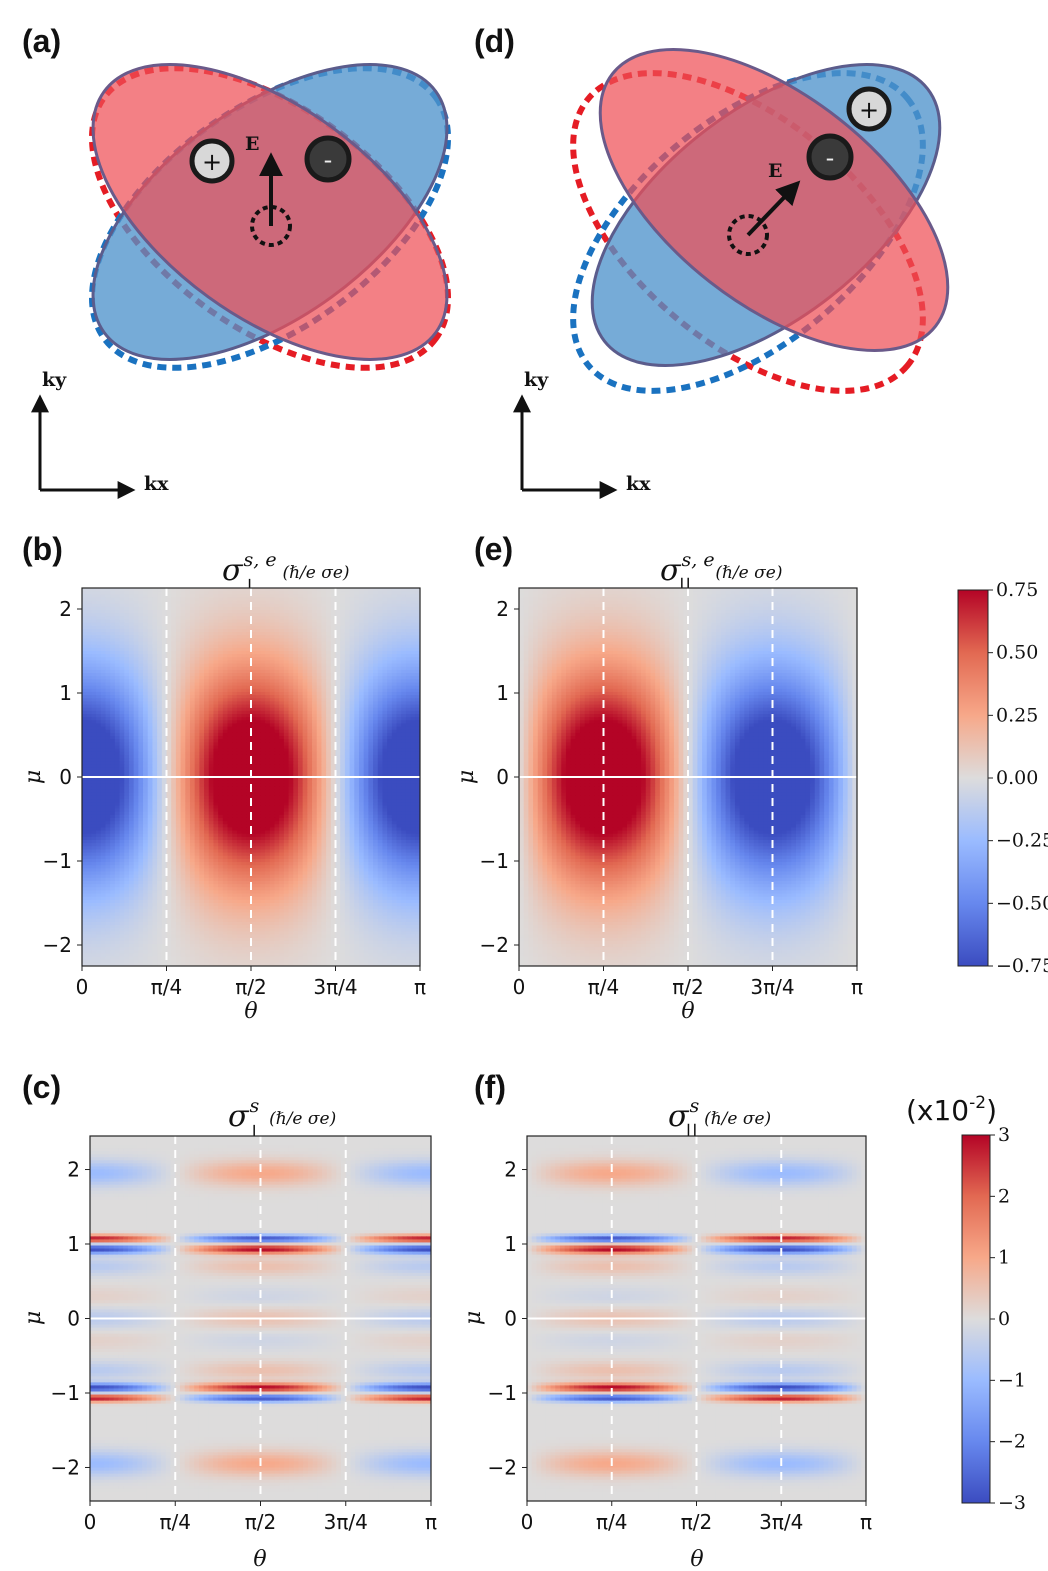 The image size is (1048, 1571). What do you see at coordinates (830, 157) in the screenshot?
I see `minus-charge` at bounding box center [830, 157].